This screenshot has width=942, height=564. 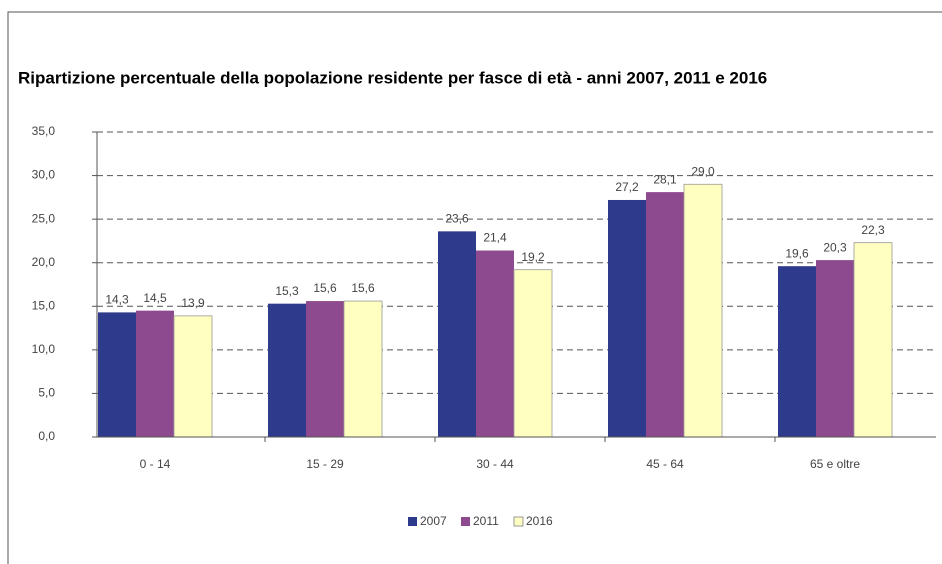 I want to click on y-tick-label: 25,0, so click(x=44, y=218).